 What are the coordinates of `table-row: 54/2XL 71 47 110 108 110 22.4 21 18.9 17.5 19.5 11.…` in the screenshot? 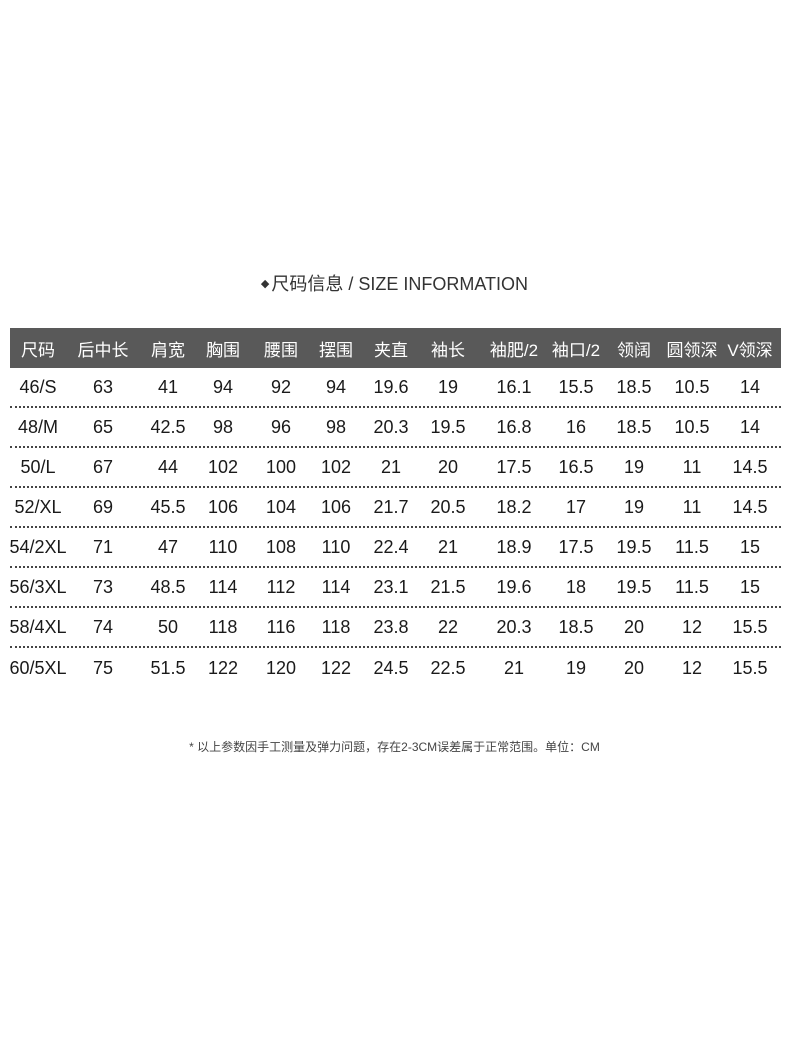 It's located at (395, 548).